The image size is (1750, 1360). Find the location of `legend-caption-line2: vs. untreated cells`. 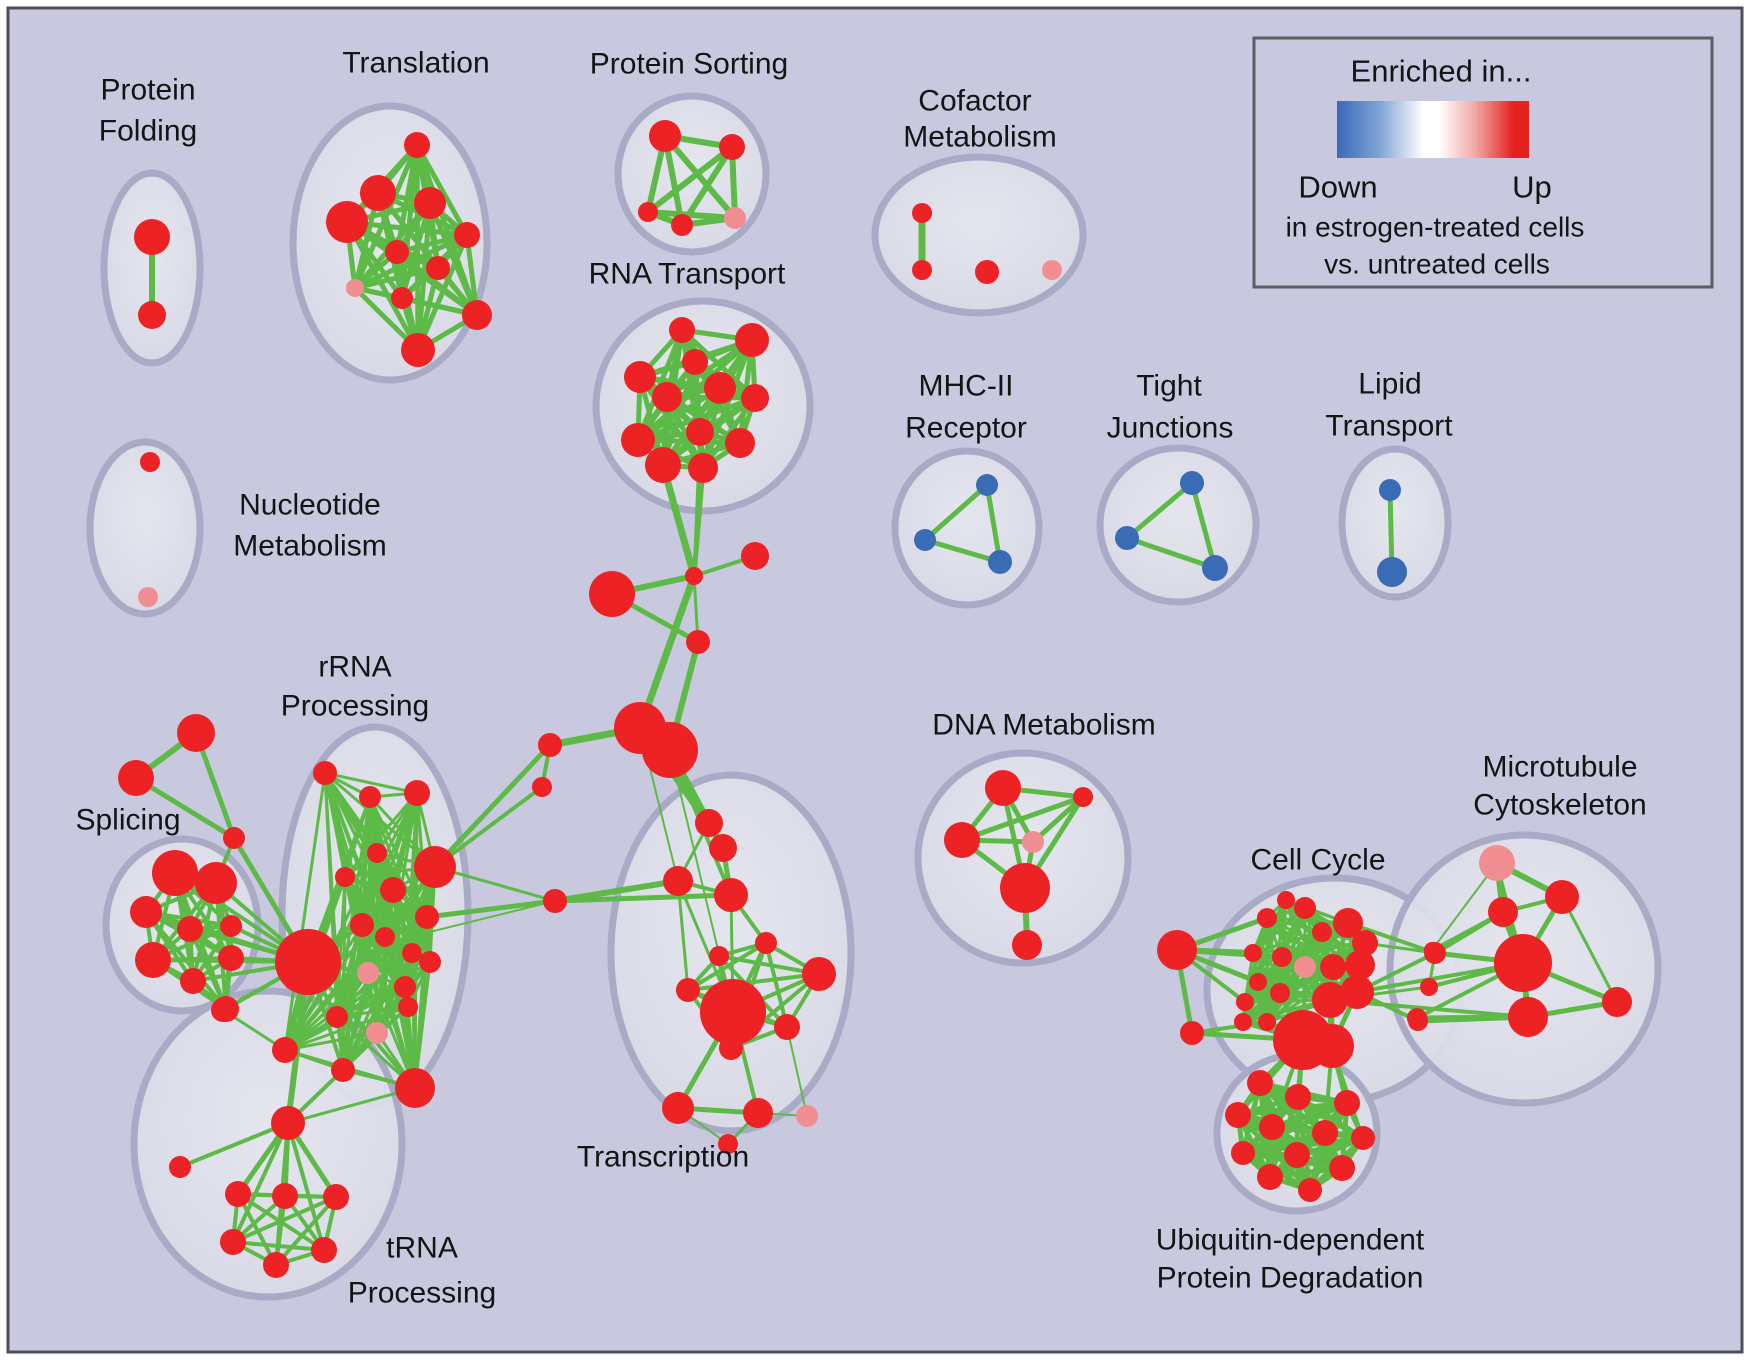

legend-caption-line2: vs. untreated cells is located at coordinates (1437, 264).